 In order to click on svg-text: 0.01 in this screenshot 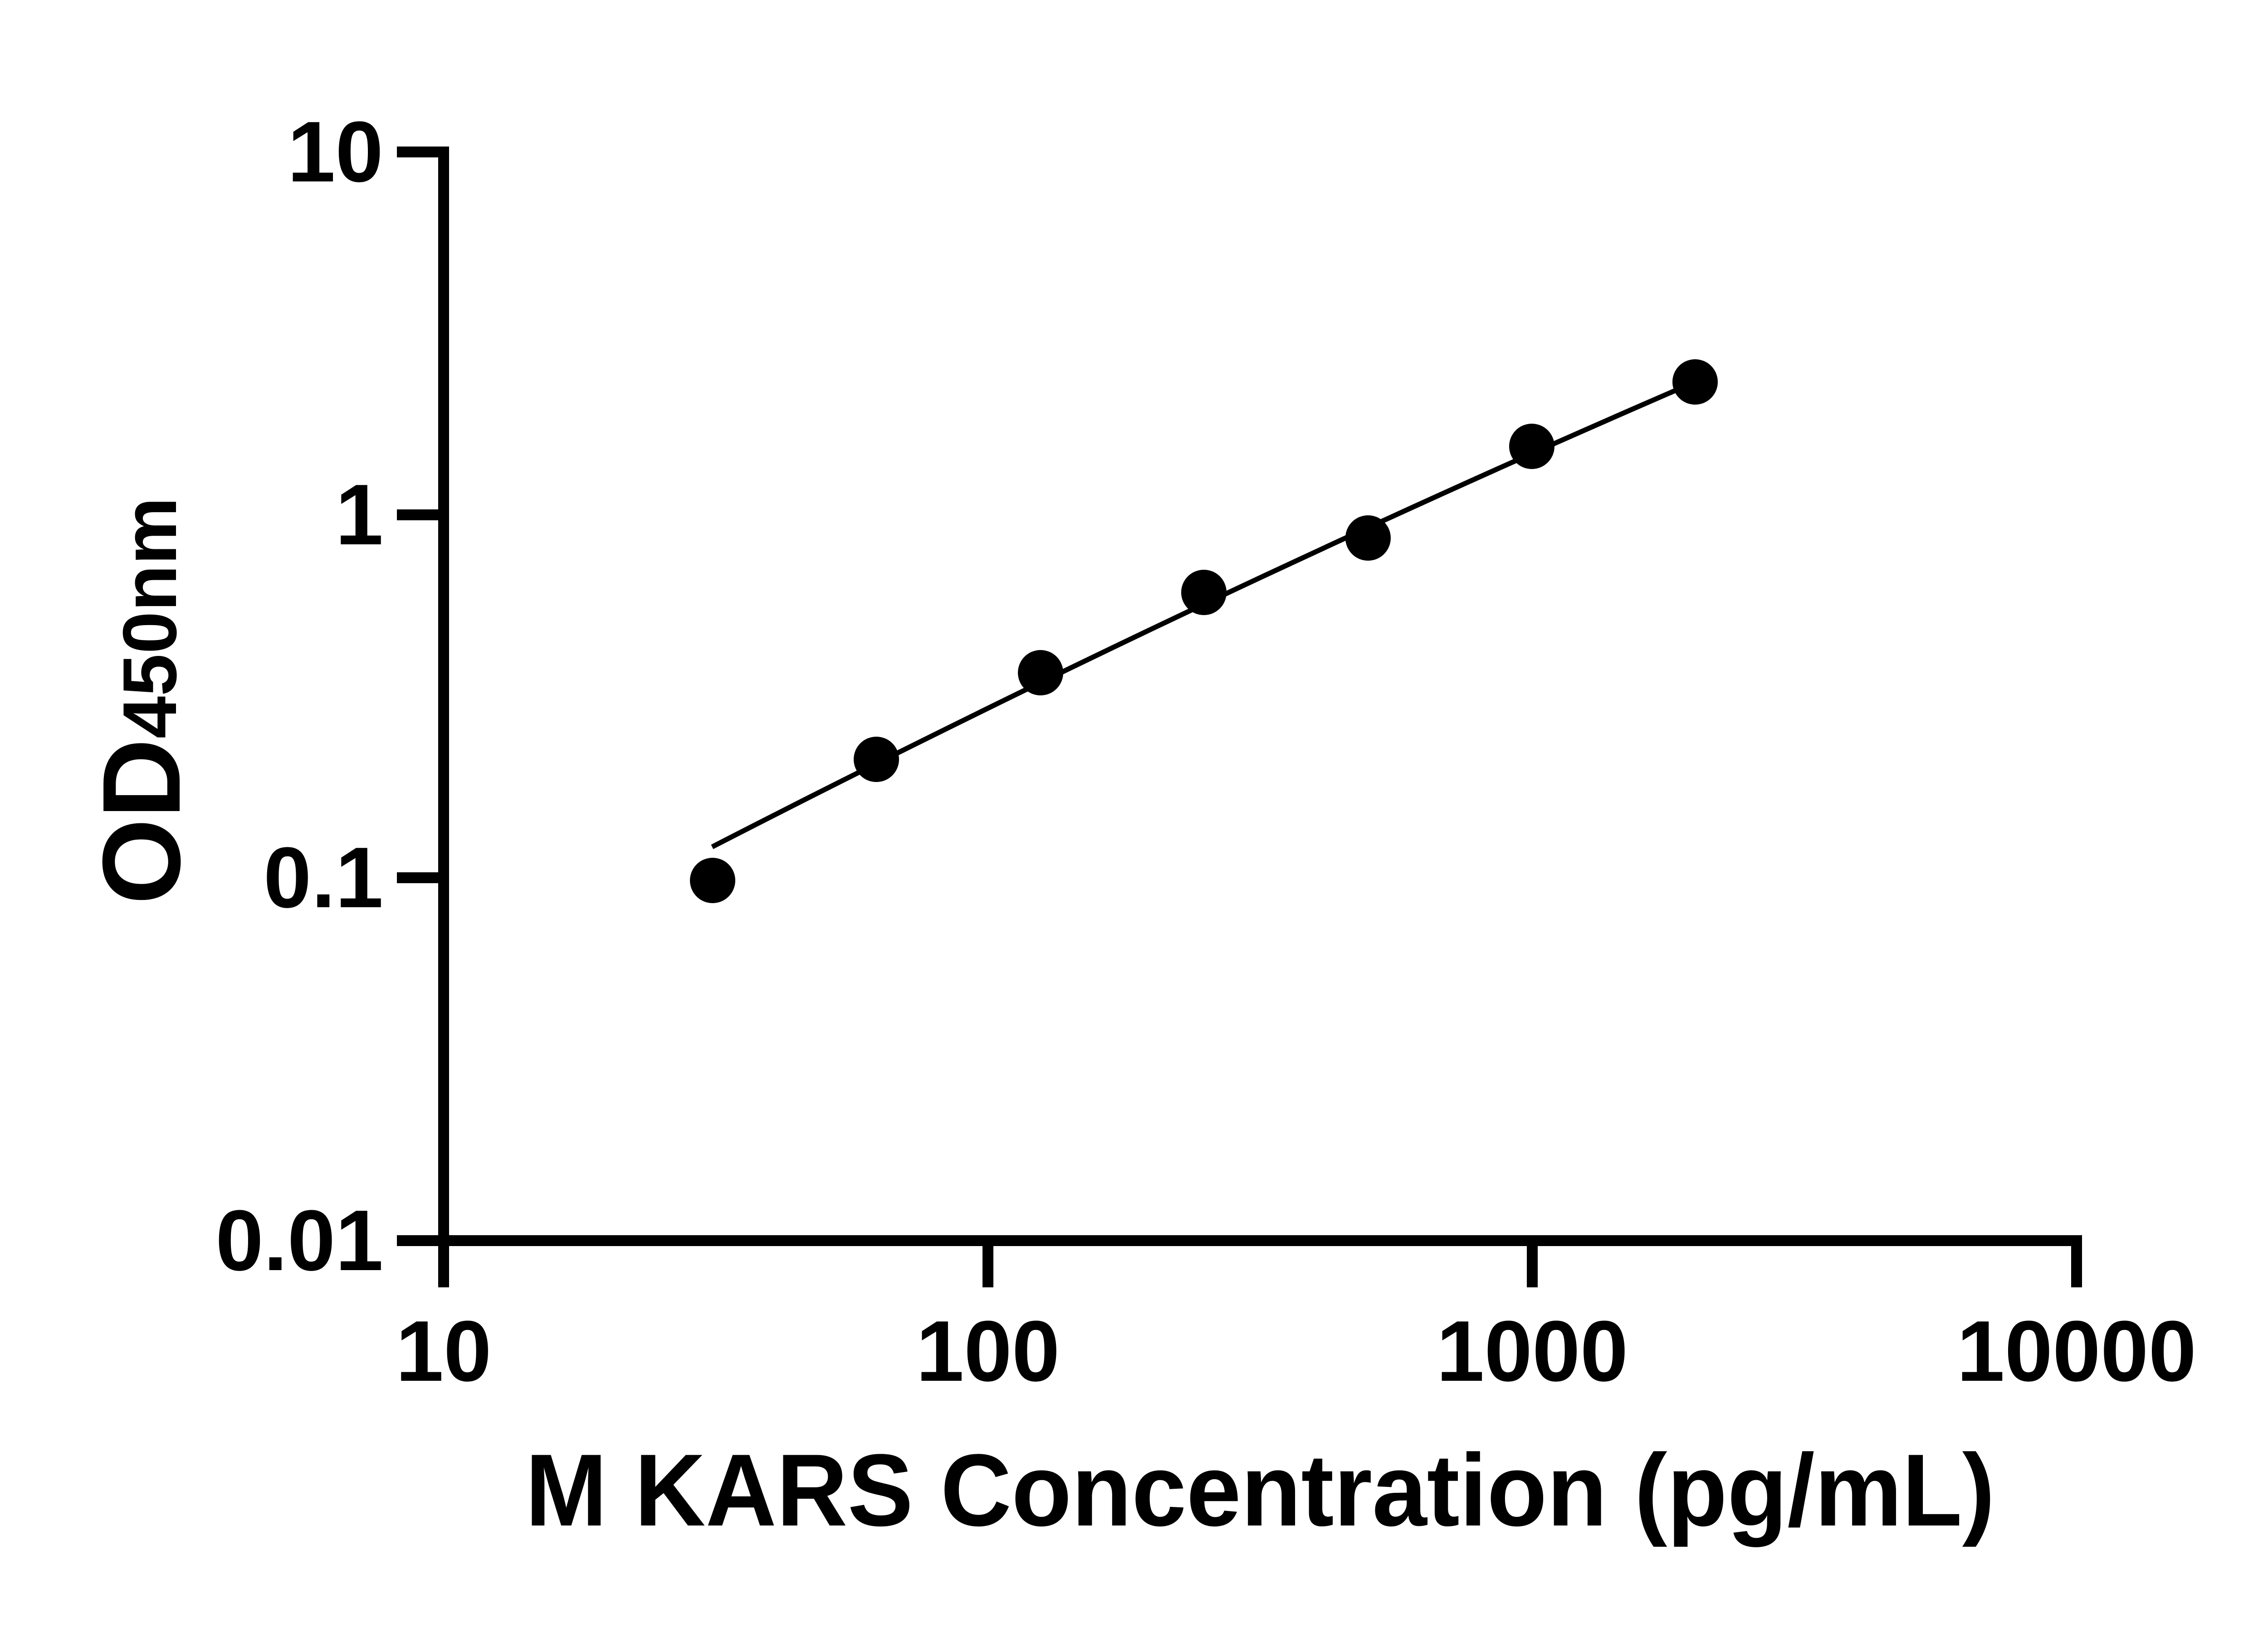, I will do `click(299, 1241)`.